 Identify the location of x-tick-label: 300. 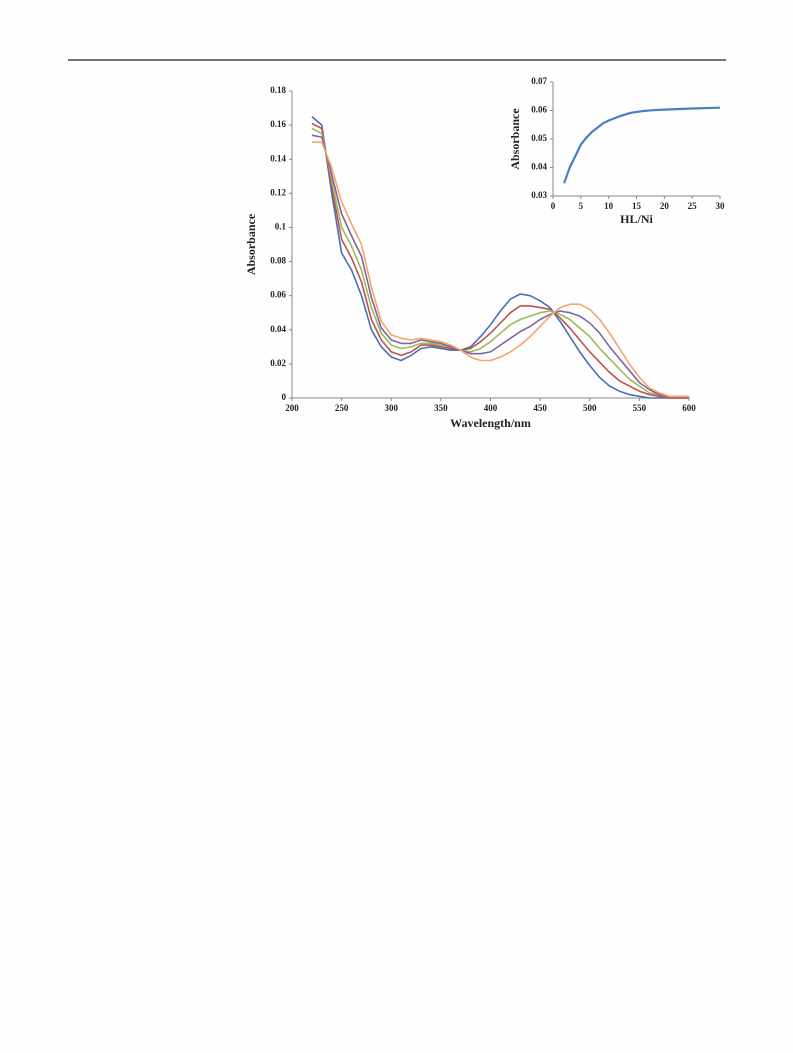
(392, 408).